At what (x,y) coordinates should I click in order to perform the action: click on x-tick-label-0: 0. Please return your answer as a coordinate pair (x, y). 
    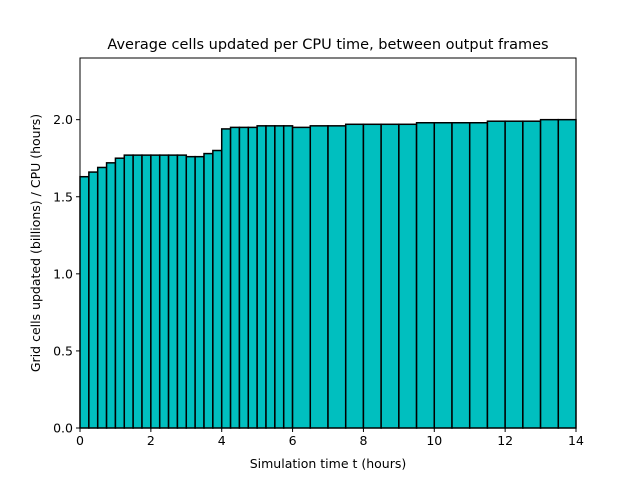
    Looking at the image, I should click on (80, 440).